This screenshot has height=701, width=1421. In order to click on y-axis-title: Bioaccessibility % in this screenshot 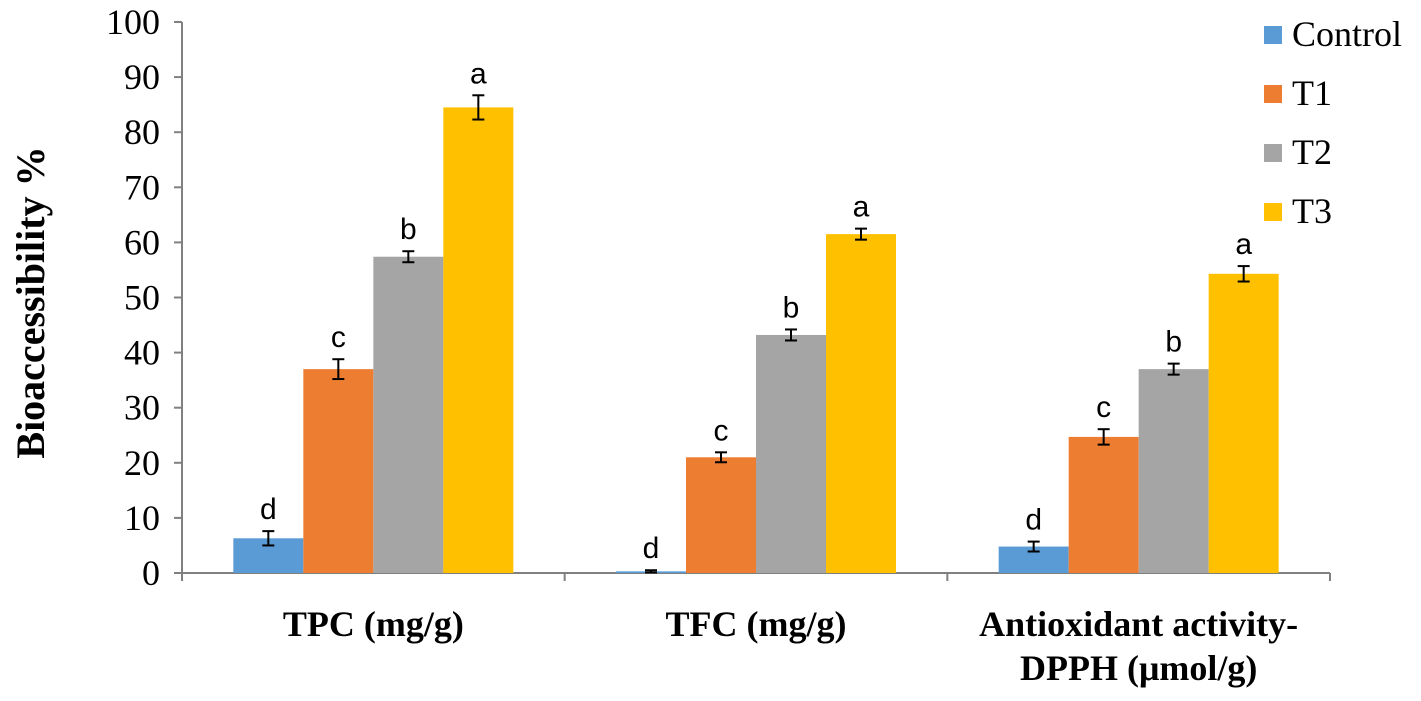, I will do `click(30, 302)`.